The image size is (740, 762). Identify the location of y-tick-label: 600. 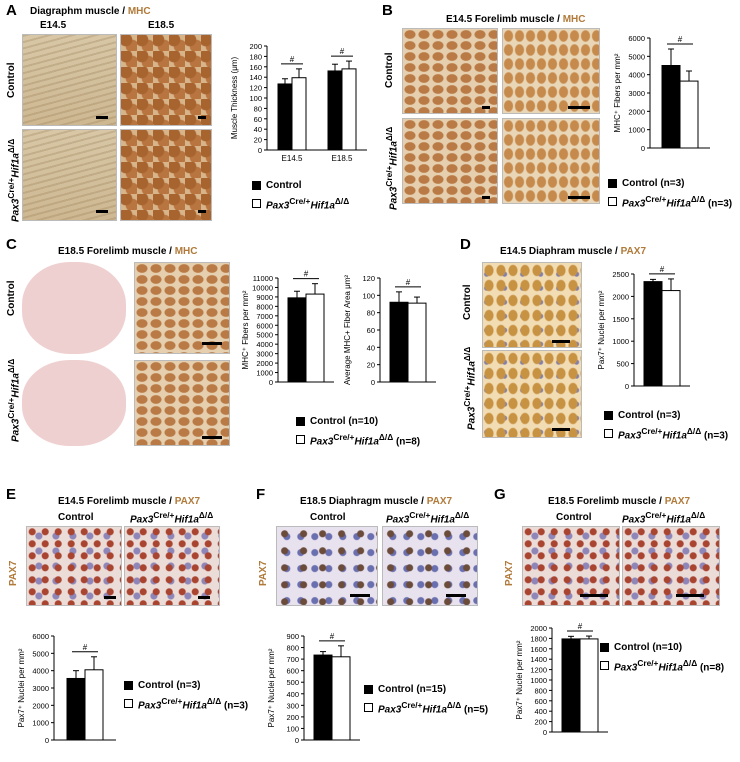
(292, 671).